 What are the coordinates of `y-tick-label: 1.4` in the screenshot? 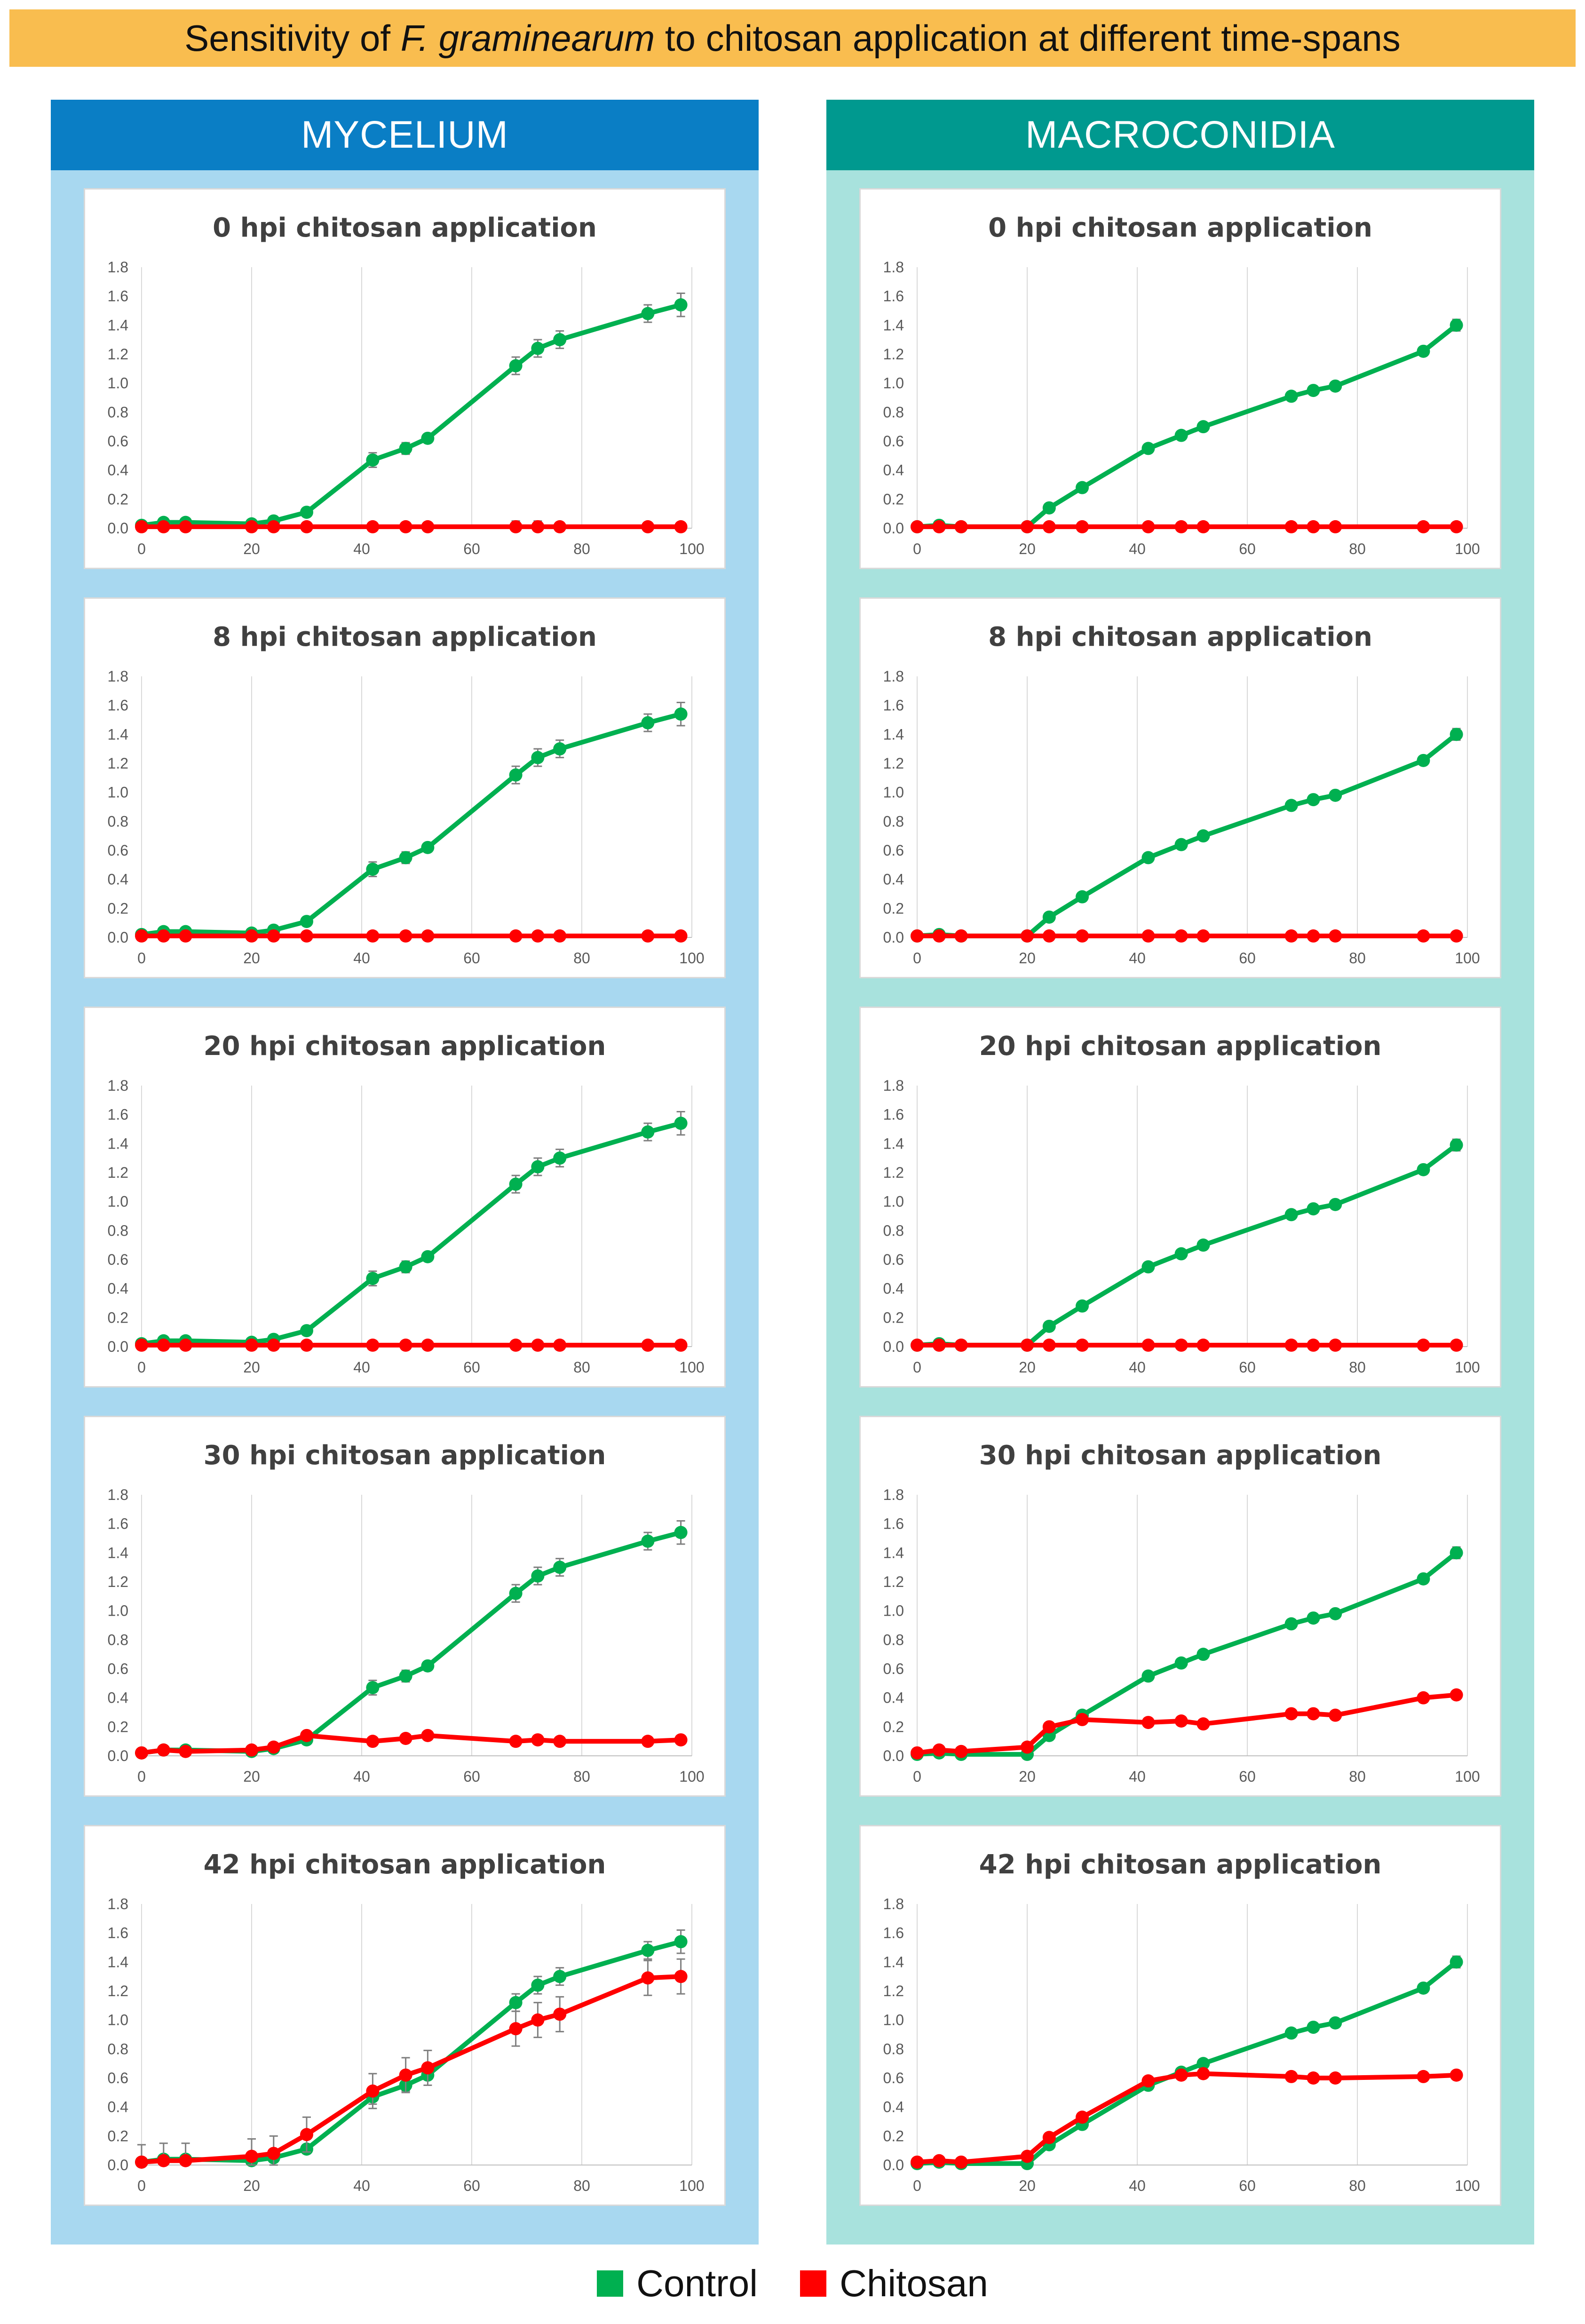 It's located at (893, 1961).